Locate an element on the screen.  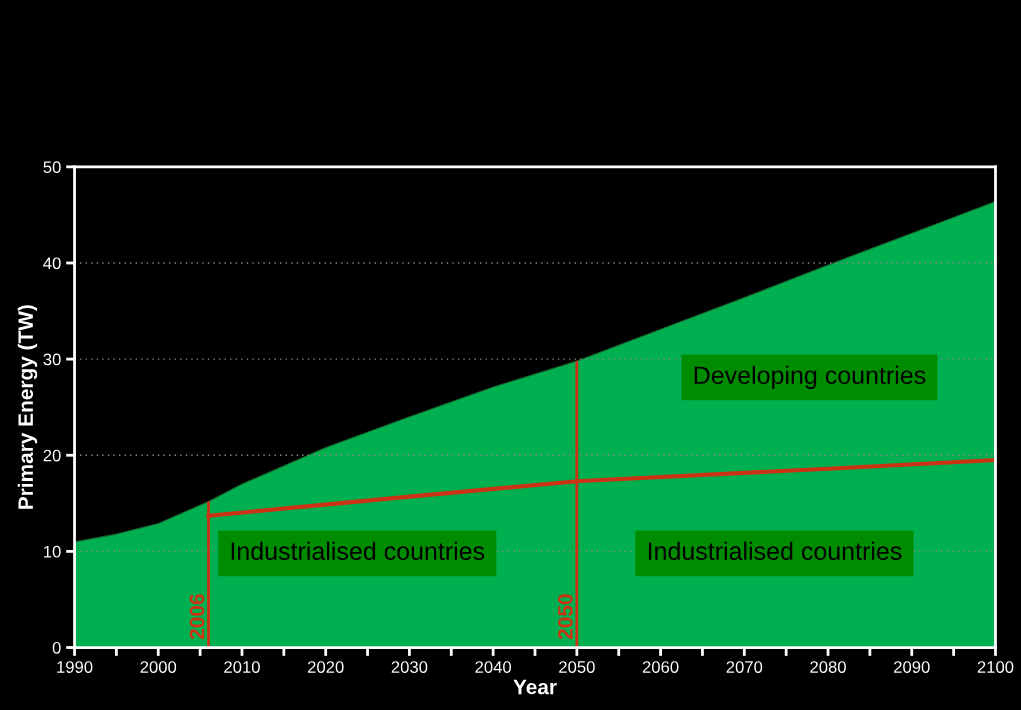
y-tick-label: 0 is located at coordinates (56, 647).